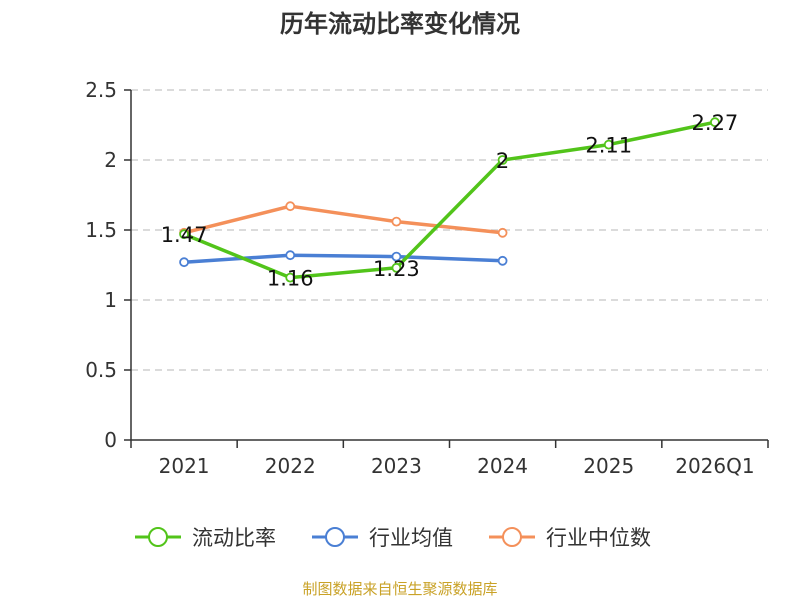 The image size is (800, 600). What do you see at coordinates (411, 538) in the screenshot?
I see `legend-label: 行业均值` at bounding box center [411, 538].